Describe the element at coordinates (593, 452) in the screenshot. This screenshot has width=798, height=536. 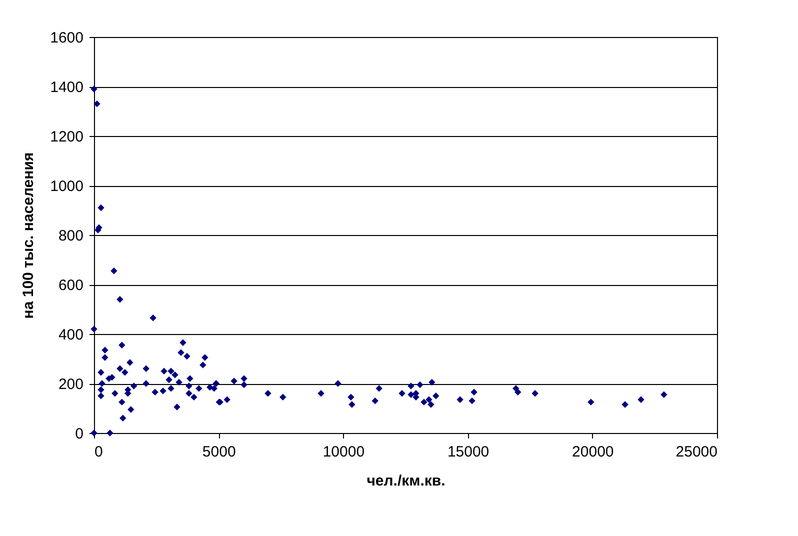
I see `x-tick-label: 20000` at that location.